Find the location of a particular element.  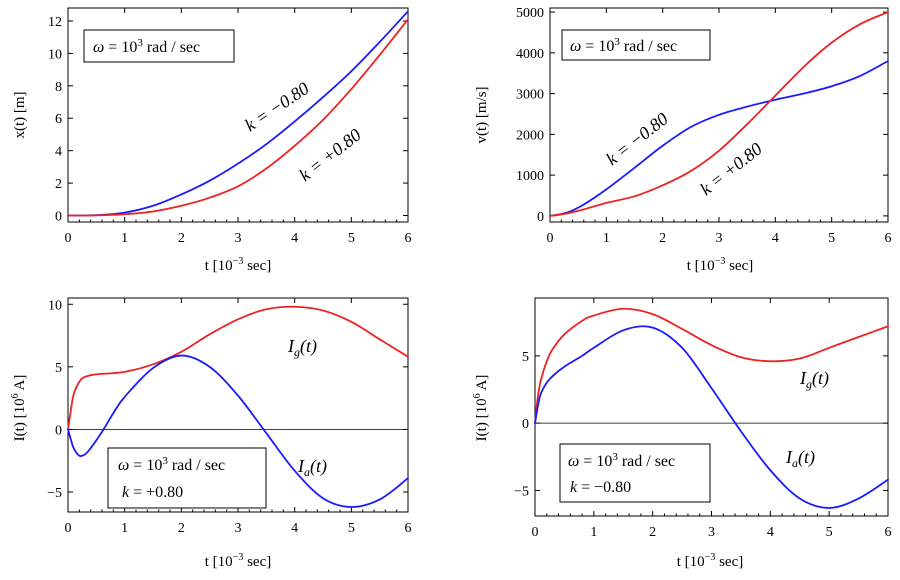

y-tick-label: 12 is located at coordinates (55, 22).